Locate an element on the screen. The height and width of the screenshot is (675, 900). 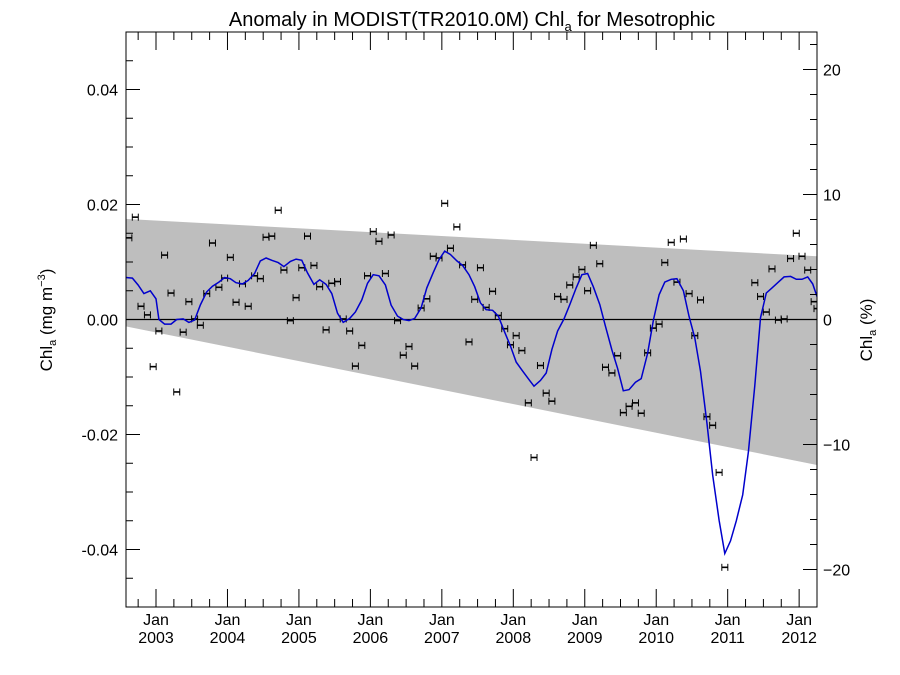
x-tick-label-year: 2010 is located at coordinates (656, 638).